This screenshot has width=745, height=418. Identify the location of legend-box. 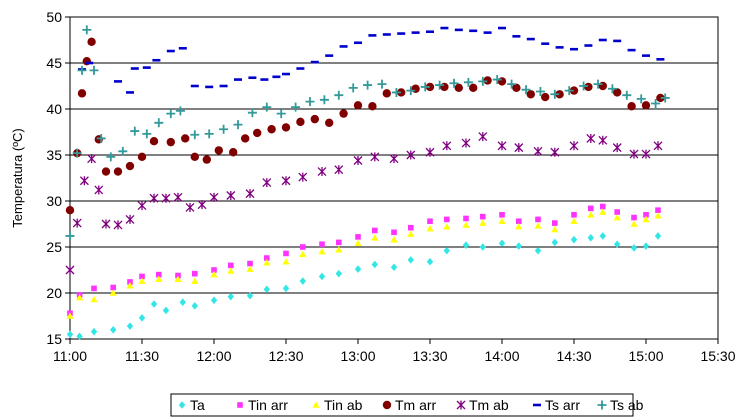
(402, 405).